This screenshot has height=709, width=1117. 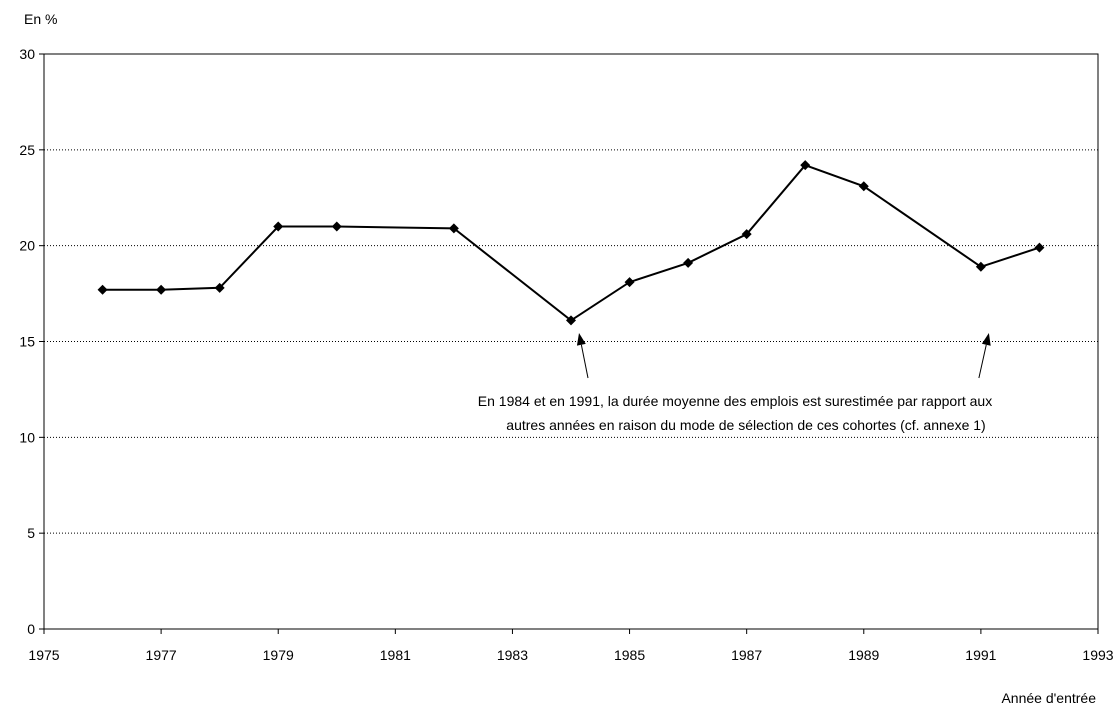 I want to click on x-tick-label: 1991, so click(x=980, y=655).